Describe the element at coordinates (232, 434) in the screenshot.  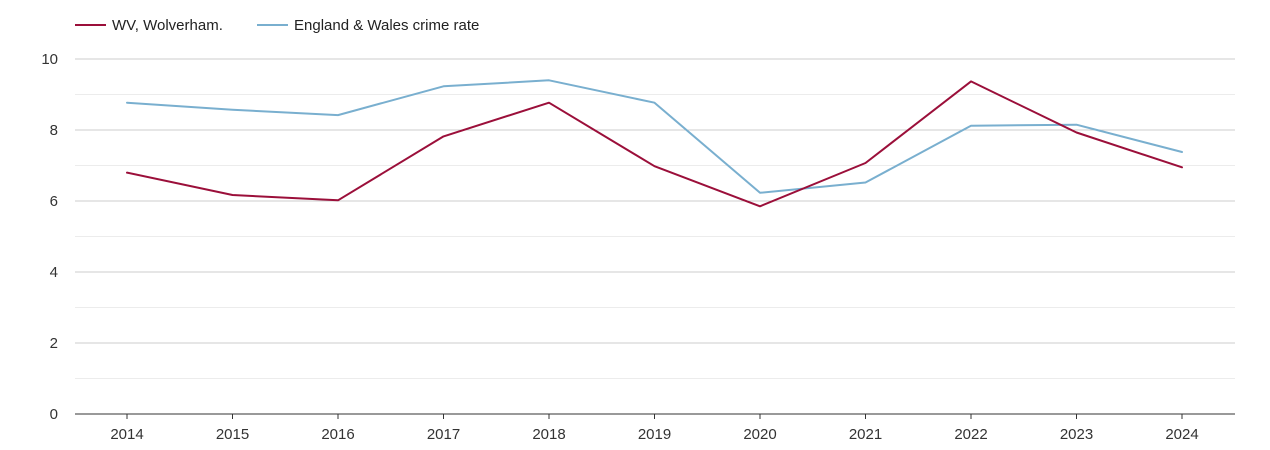
I see `x-tick-label: 2015` at that location.